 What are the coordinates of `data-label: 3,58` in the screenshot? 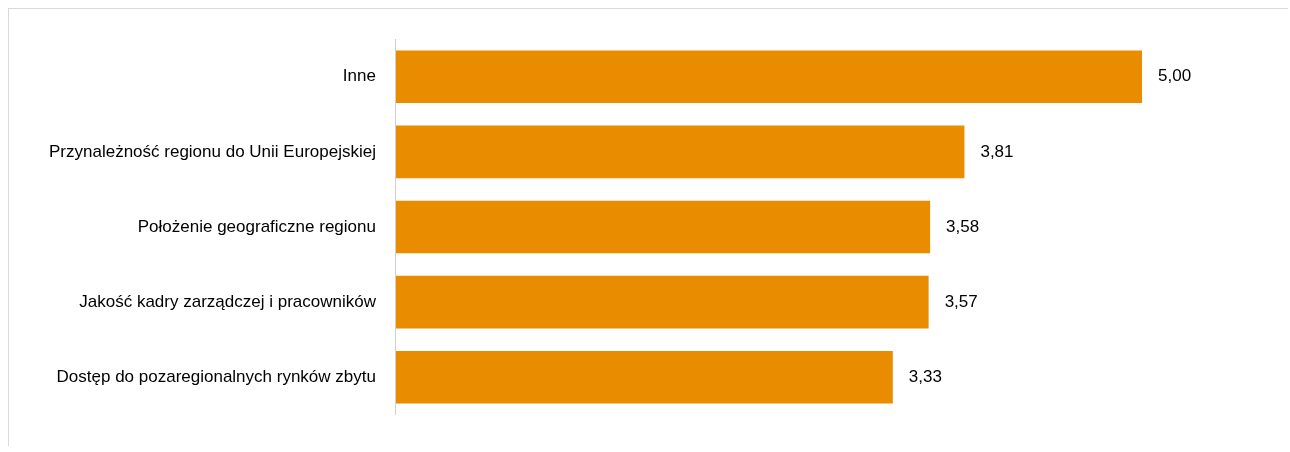 It's located at (963, 226).